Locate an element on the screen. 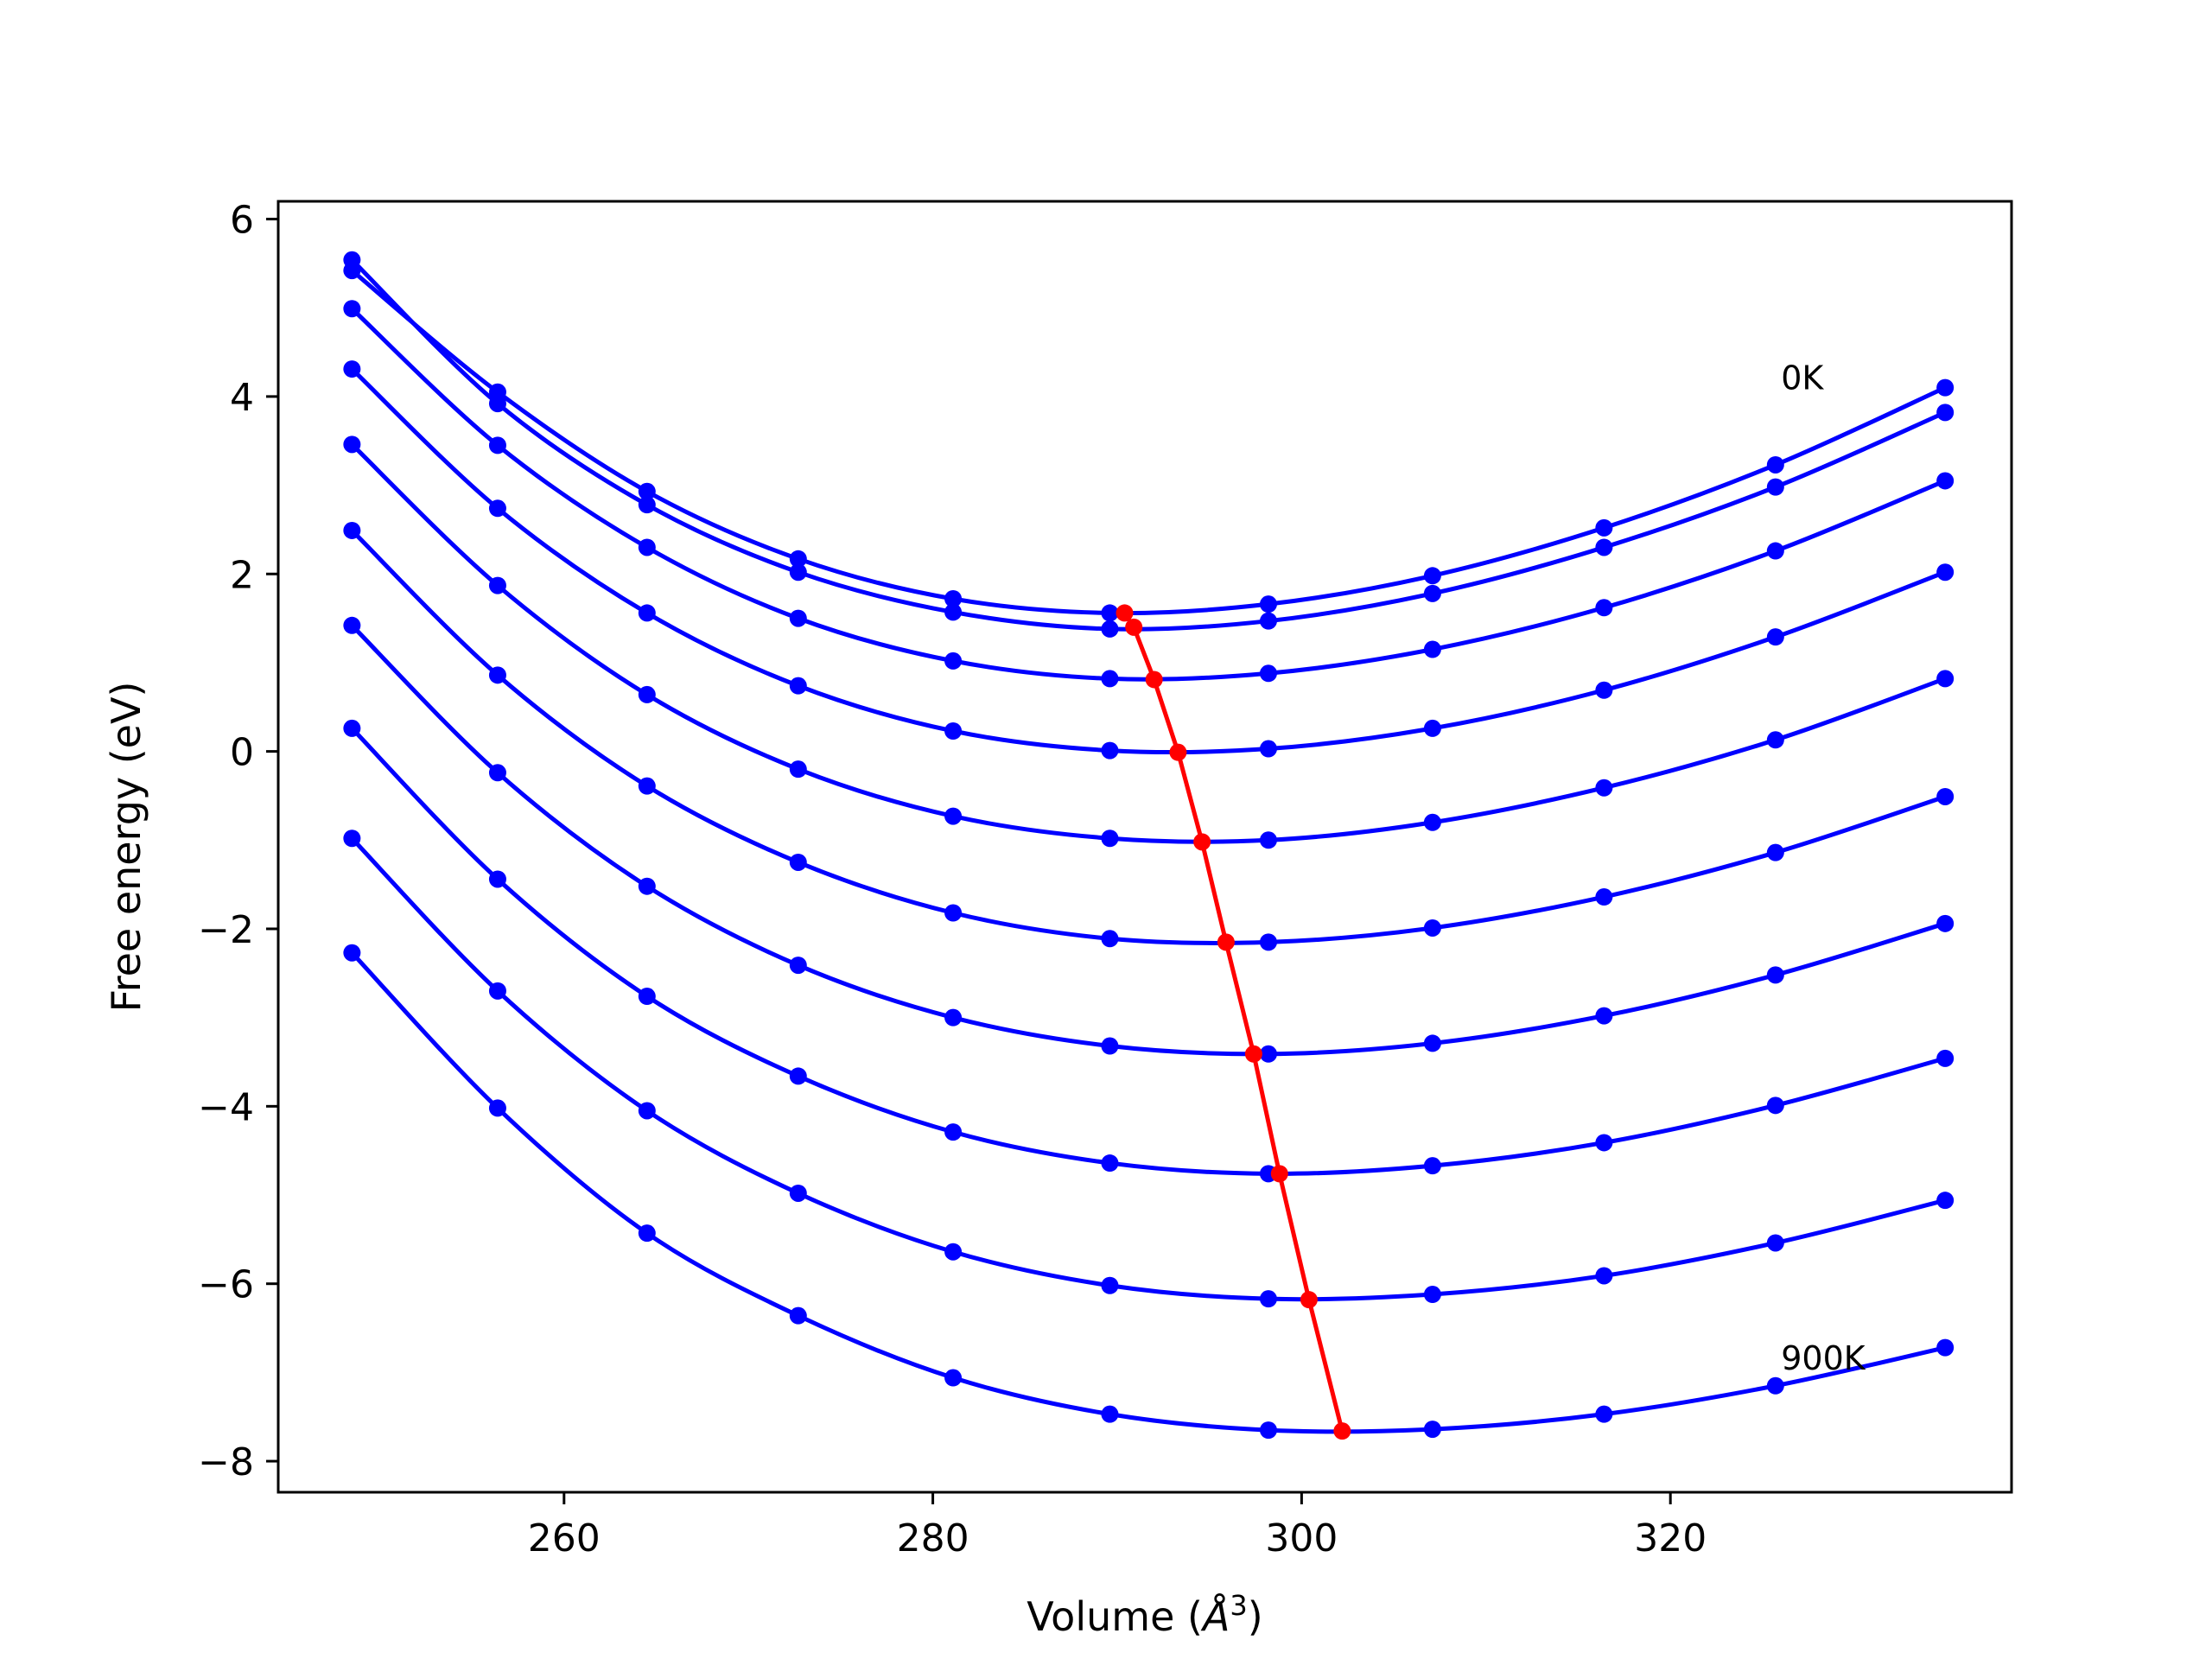 This screenshot has width=2212, height=1659. y-tick-label: −6 is located at coordinates (226, 1285).